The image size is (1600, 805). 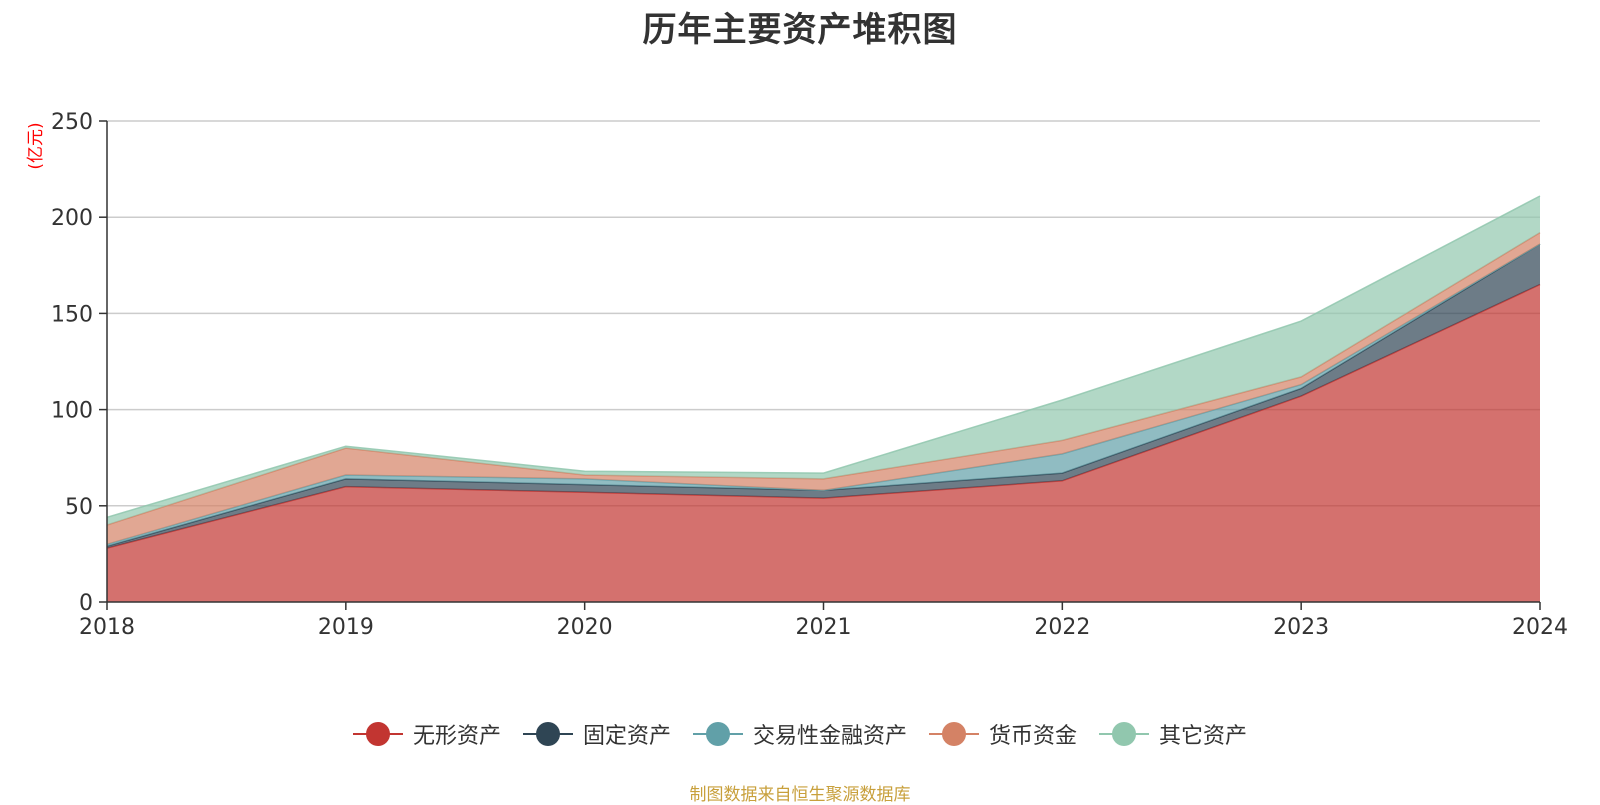 What do you see at coordinates (72, 218) in the screenshot?
I see `y-tick-label: 200` at bounding box center [72, 218].